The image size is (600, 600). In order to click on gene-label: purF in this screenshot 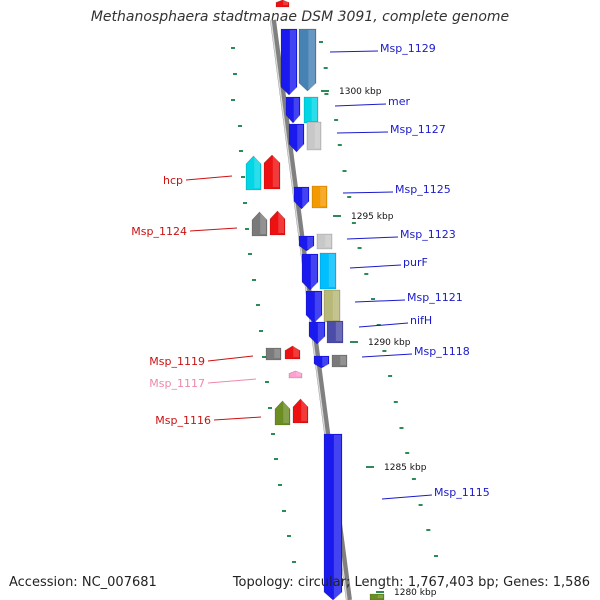, I will do `click(415, 262)`.